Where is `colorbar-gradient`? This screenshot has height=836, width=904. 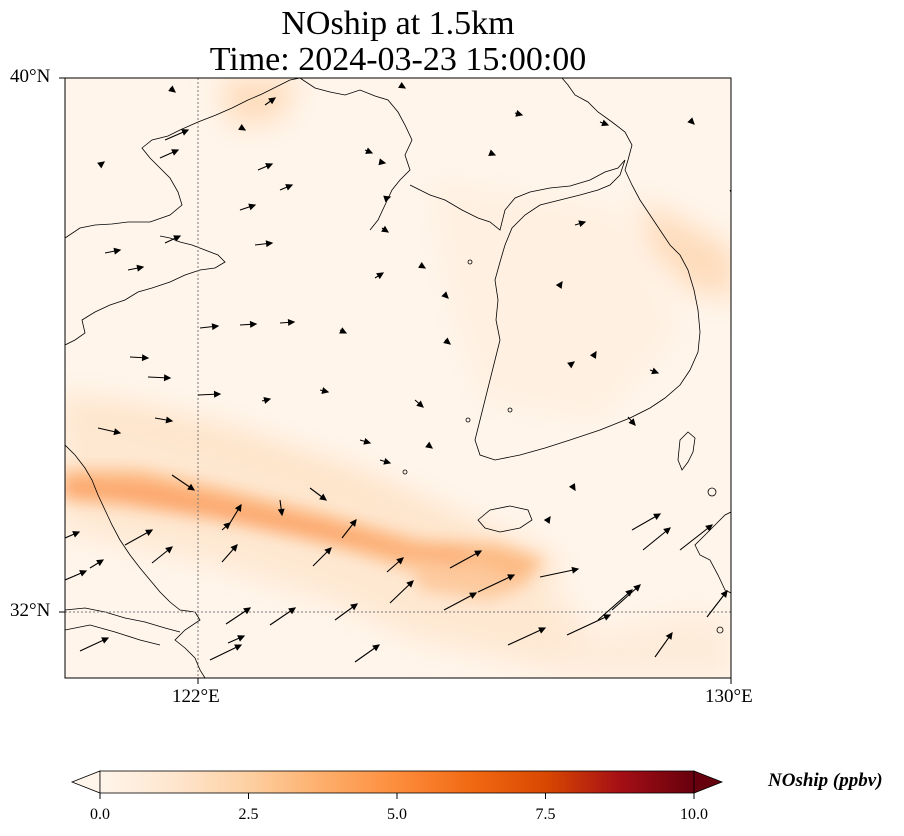
colorbar-gradient is located at coordinates (397, 782).